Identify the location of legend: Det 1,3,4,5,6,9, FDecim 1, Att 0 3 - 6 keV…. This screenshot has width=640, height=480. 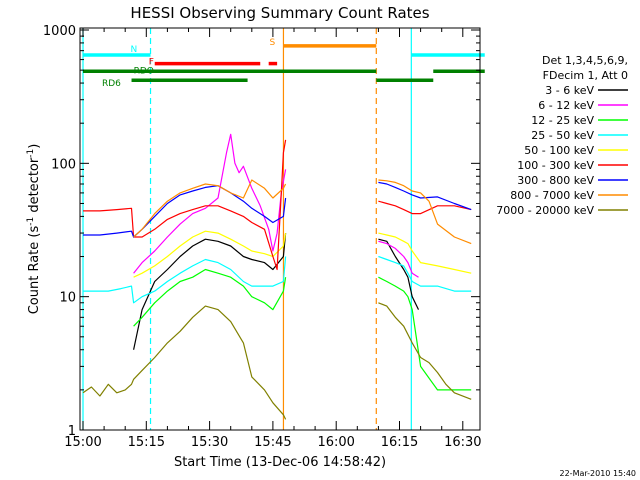
(562, 135).